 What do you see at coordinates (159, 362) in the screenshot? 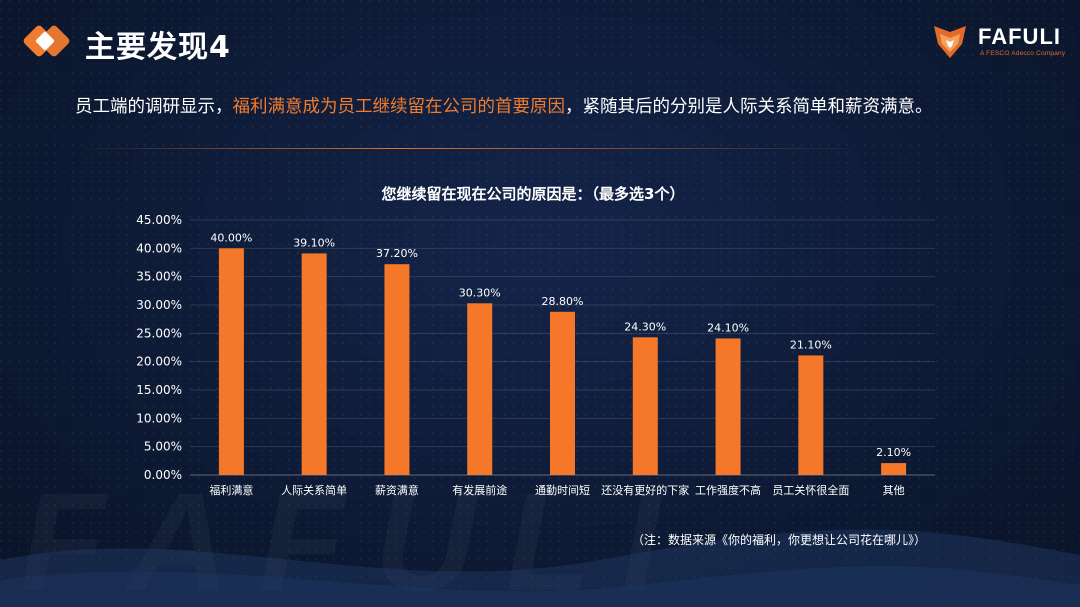
I see `y-tick-label: 20.00%` at bounding box center [159, 362].